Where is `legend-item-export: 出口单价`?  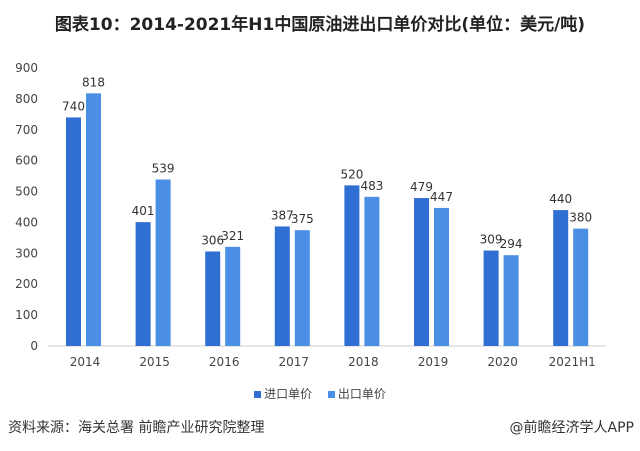 legend-item-export: 出口单价 is located at coordinates (356, 393).